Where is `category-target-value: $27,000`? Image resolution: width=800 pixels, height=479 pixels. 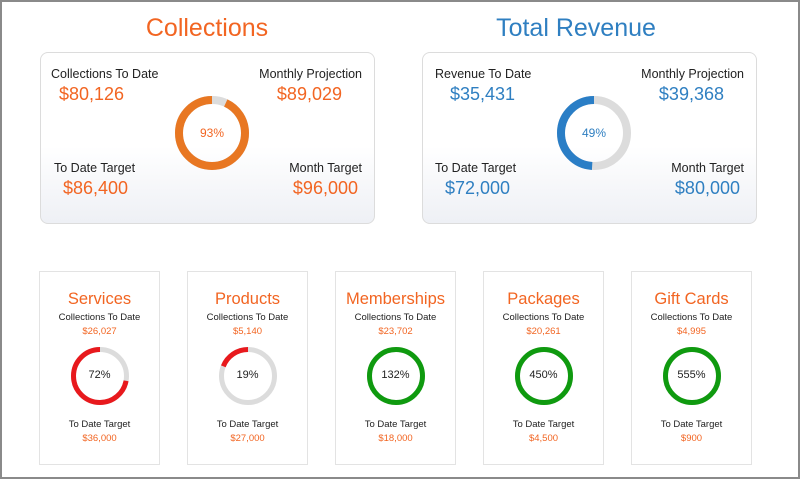
category-target-value: $27,000 is located at coordinates (247, 438).